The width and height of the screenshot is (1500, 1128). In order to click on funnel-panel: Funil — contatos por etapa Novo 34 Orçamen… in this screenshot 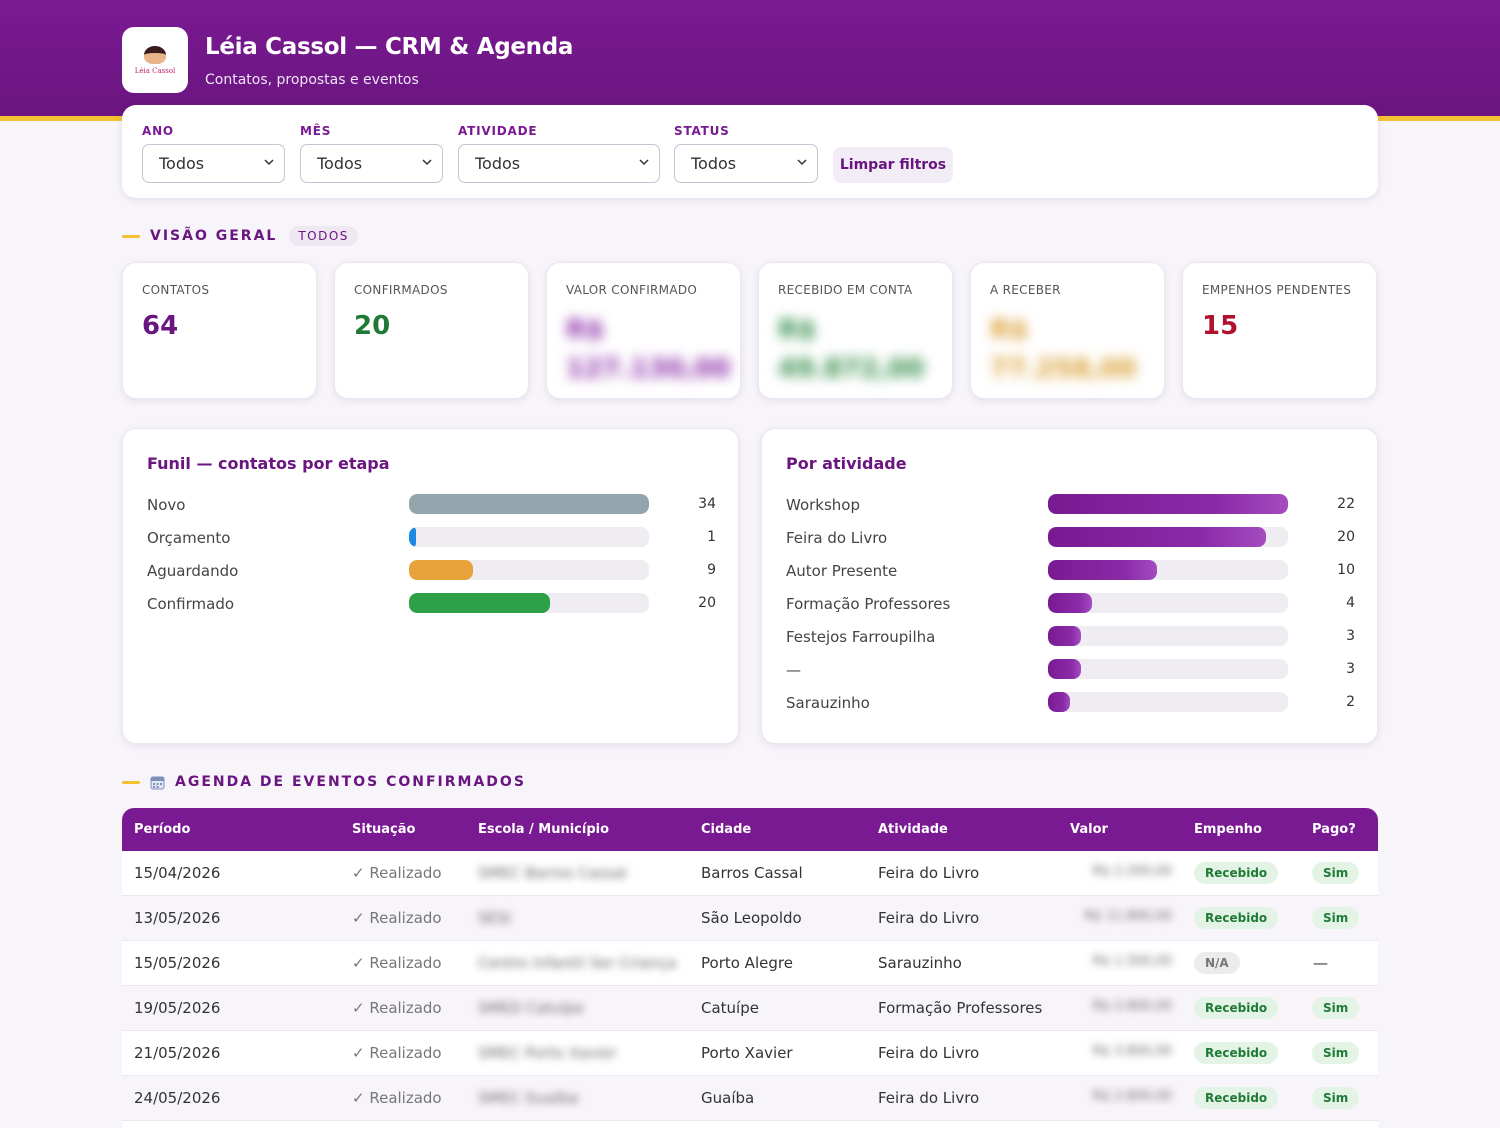, I will do `click(430, 586)`.